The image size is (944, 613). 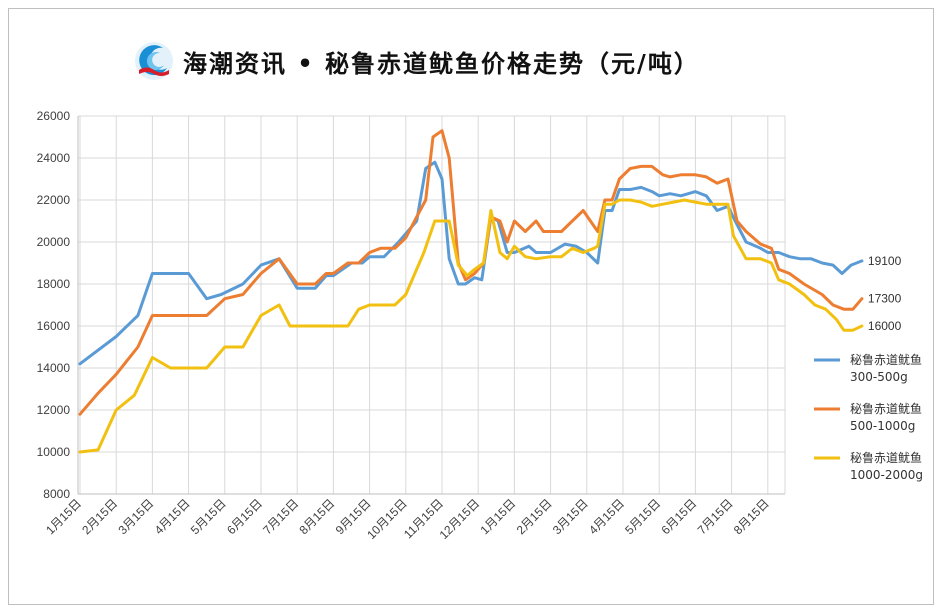 I want to click on y-tick-label: 8000, so click(x=56, y=494).